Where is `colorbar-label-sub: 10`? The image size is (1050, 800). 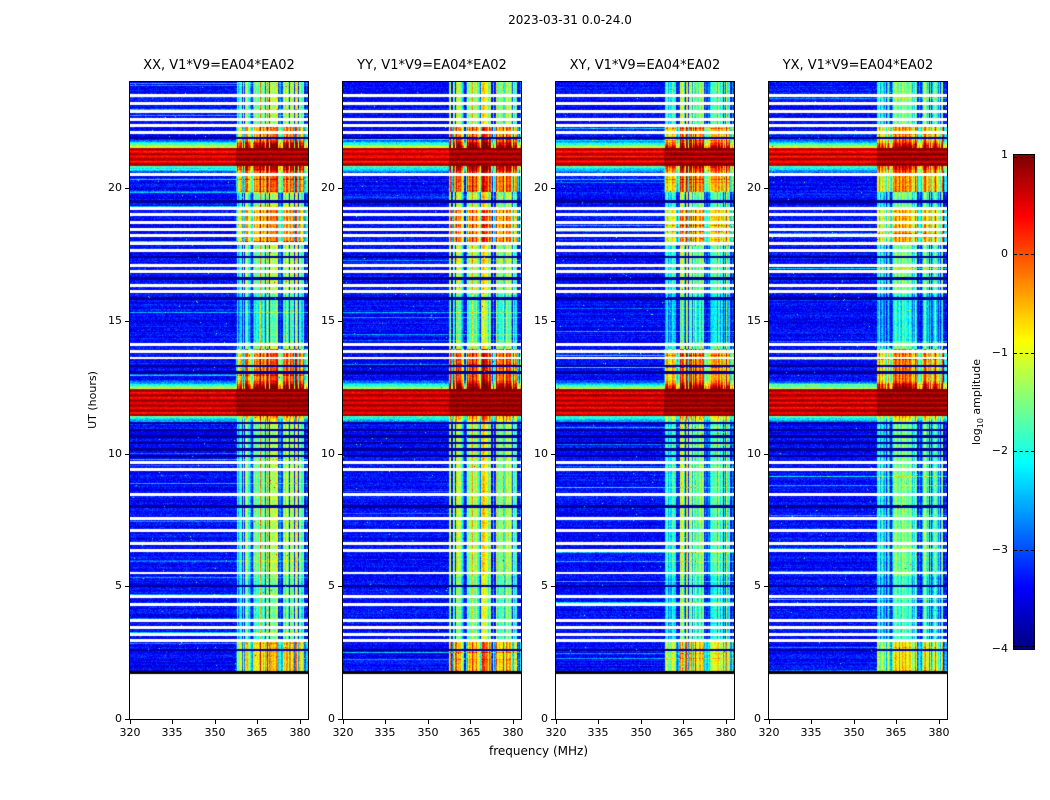
colorbar-label-sub: 10 is located at coordinates (981, 423).